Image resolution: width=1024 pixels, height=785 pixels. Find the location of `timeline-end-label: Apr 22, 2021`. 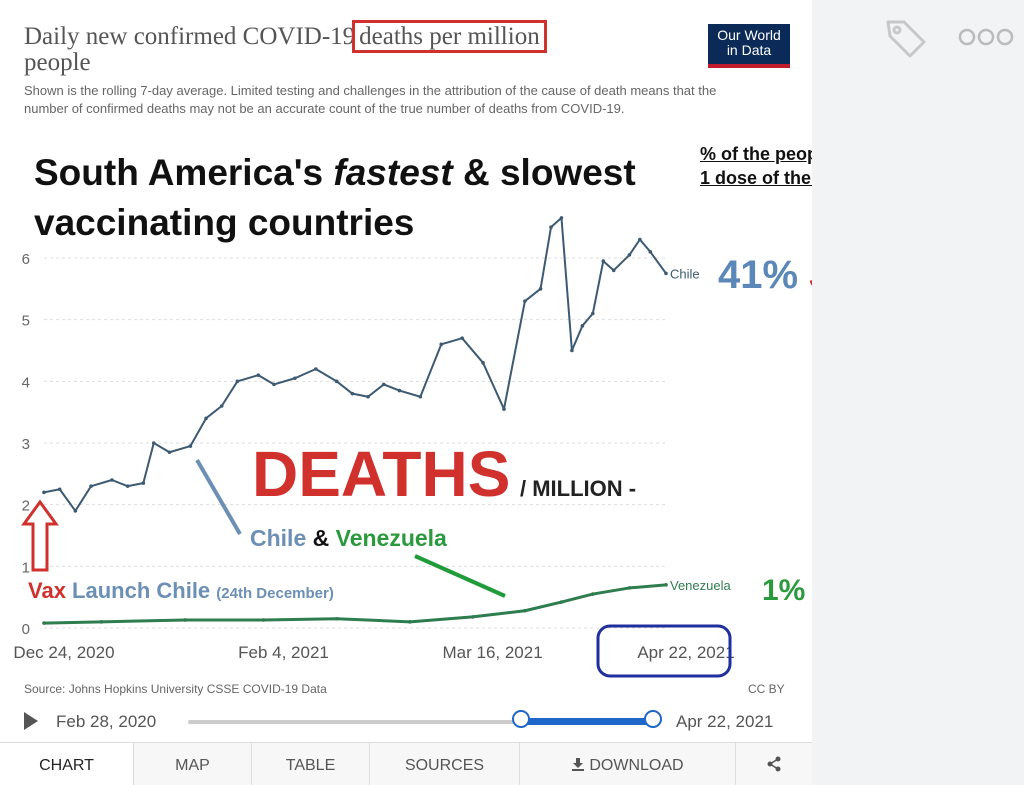

timeline-end-label: Apr 22, 2021 is located at coordinates (725, 721).